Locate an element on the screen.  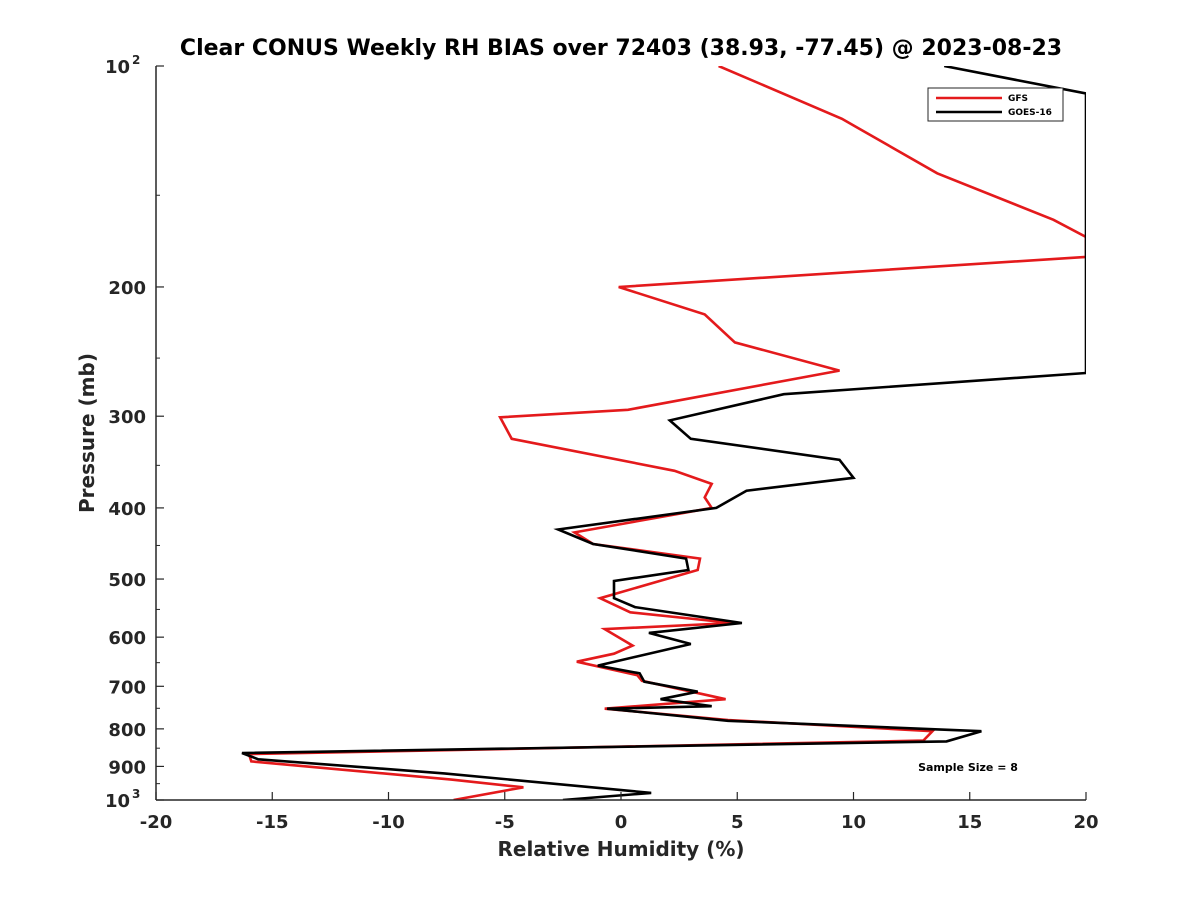
sample-size-annotation: Sample Size = 8 is located at coordinates (968, 767).